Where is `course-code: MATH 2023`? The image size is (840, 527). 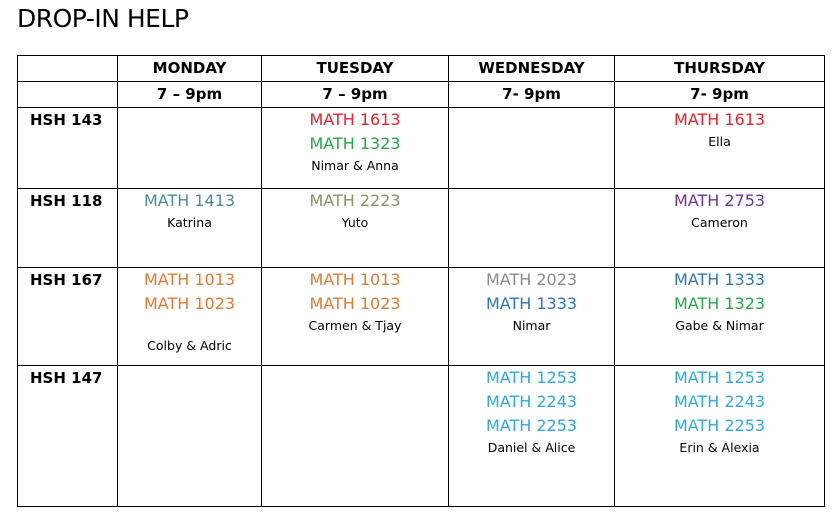
course-code: MATH 2023 is located at coordinates (531, 279).